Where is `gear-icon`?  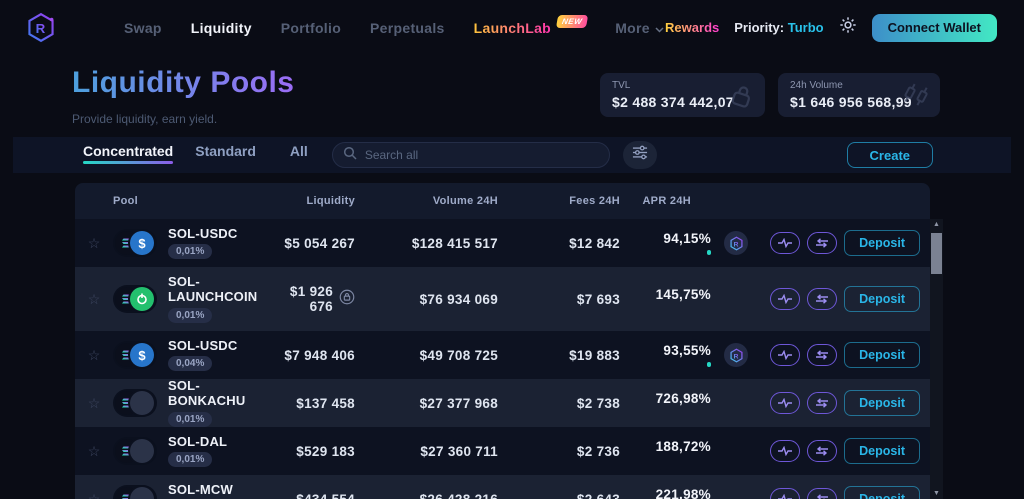
gear-icon is located at coordinates (848, 27).